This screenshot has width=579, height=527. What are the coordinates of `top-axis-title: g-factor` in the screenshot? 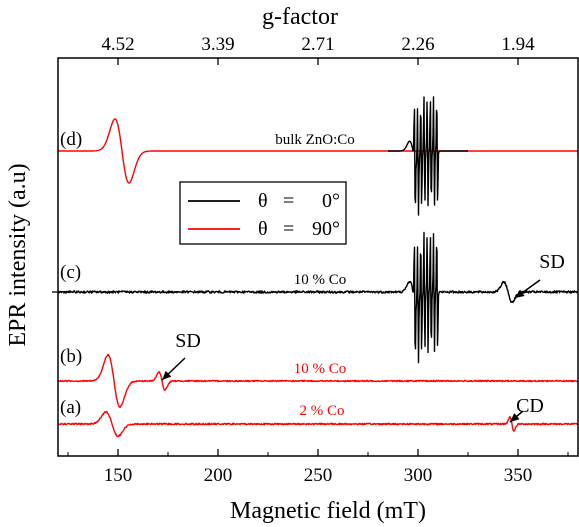 It's located at (300, 17).